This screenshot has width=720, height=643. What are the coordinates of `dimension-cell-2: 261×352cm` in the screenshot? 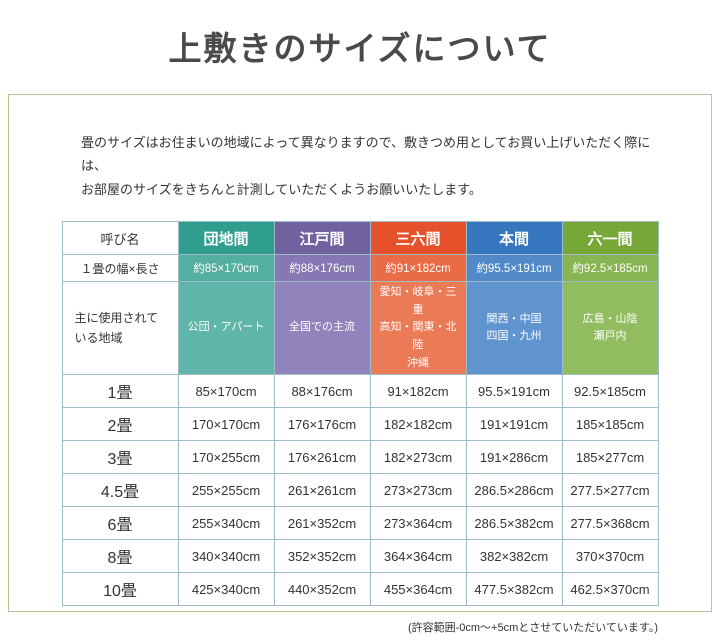 It's located at (322, 523).